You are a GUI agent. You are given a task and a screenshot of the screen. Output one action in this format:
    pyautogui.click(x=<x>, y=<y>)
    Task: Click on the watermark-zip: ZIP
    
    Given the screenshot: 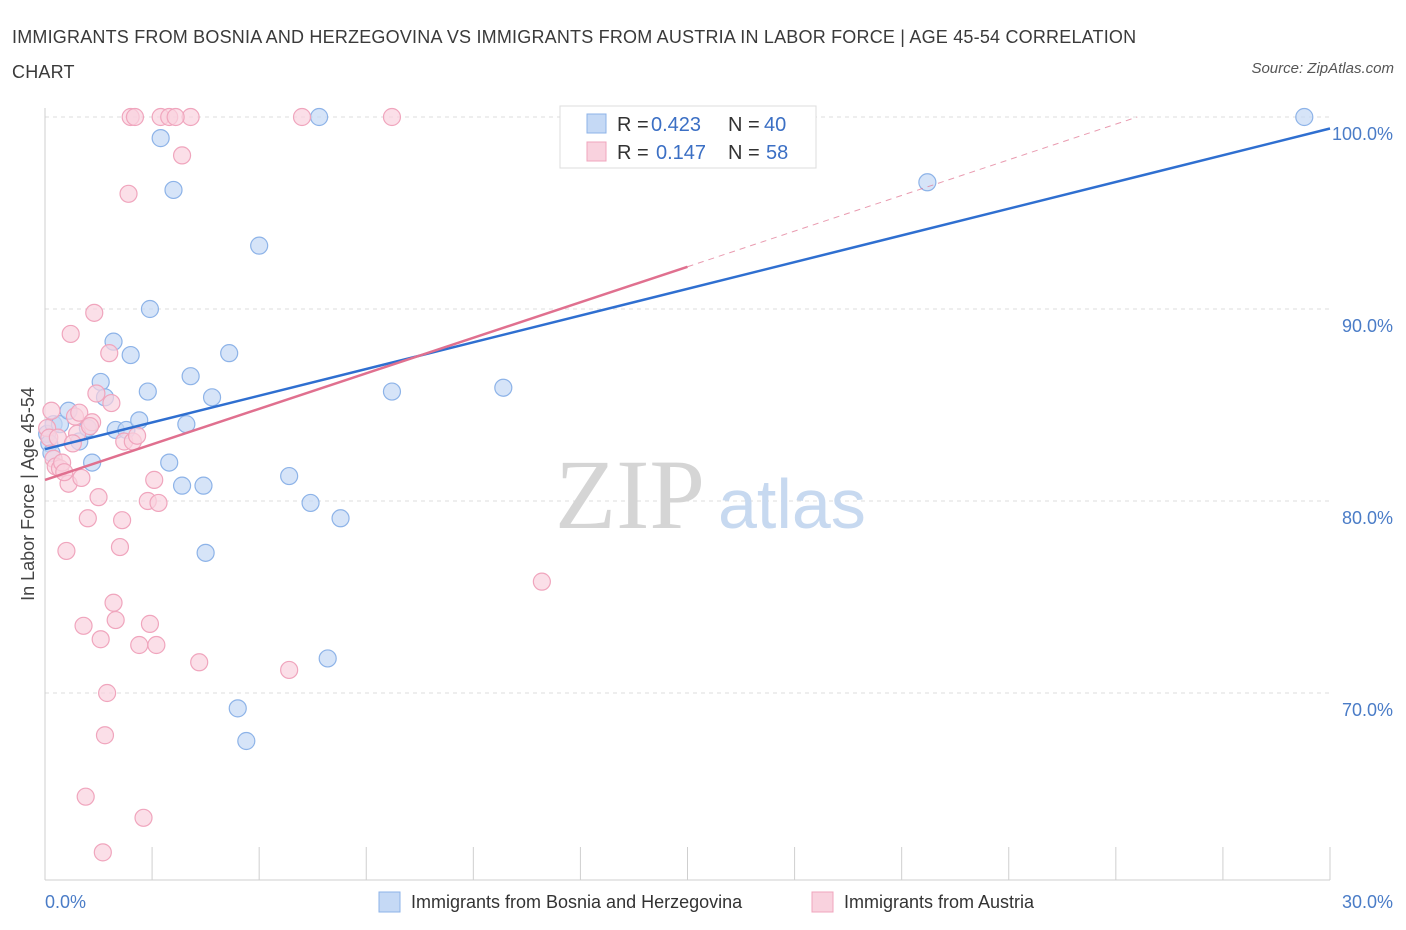 What is the action you would take?
    pyautogui.click(x=630, y=494)
    